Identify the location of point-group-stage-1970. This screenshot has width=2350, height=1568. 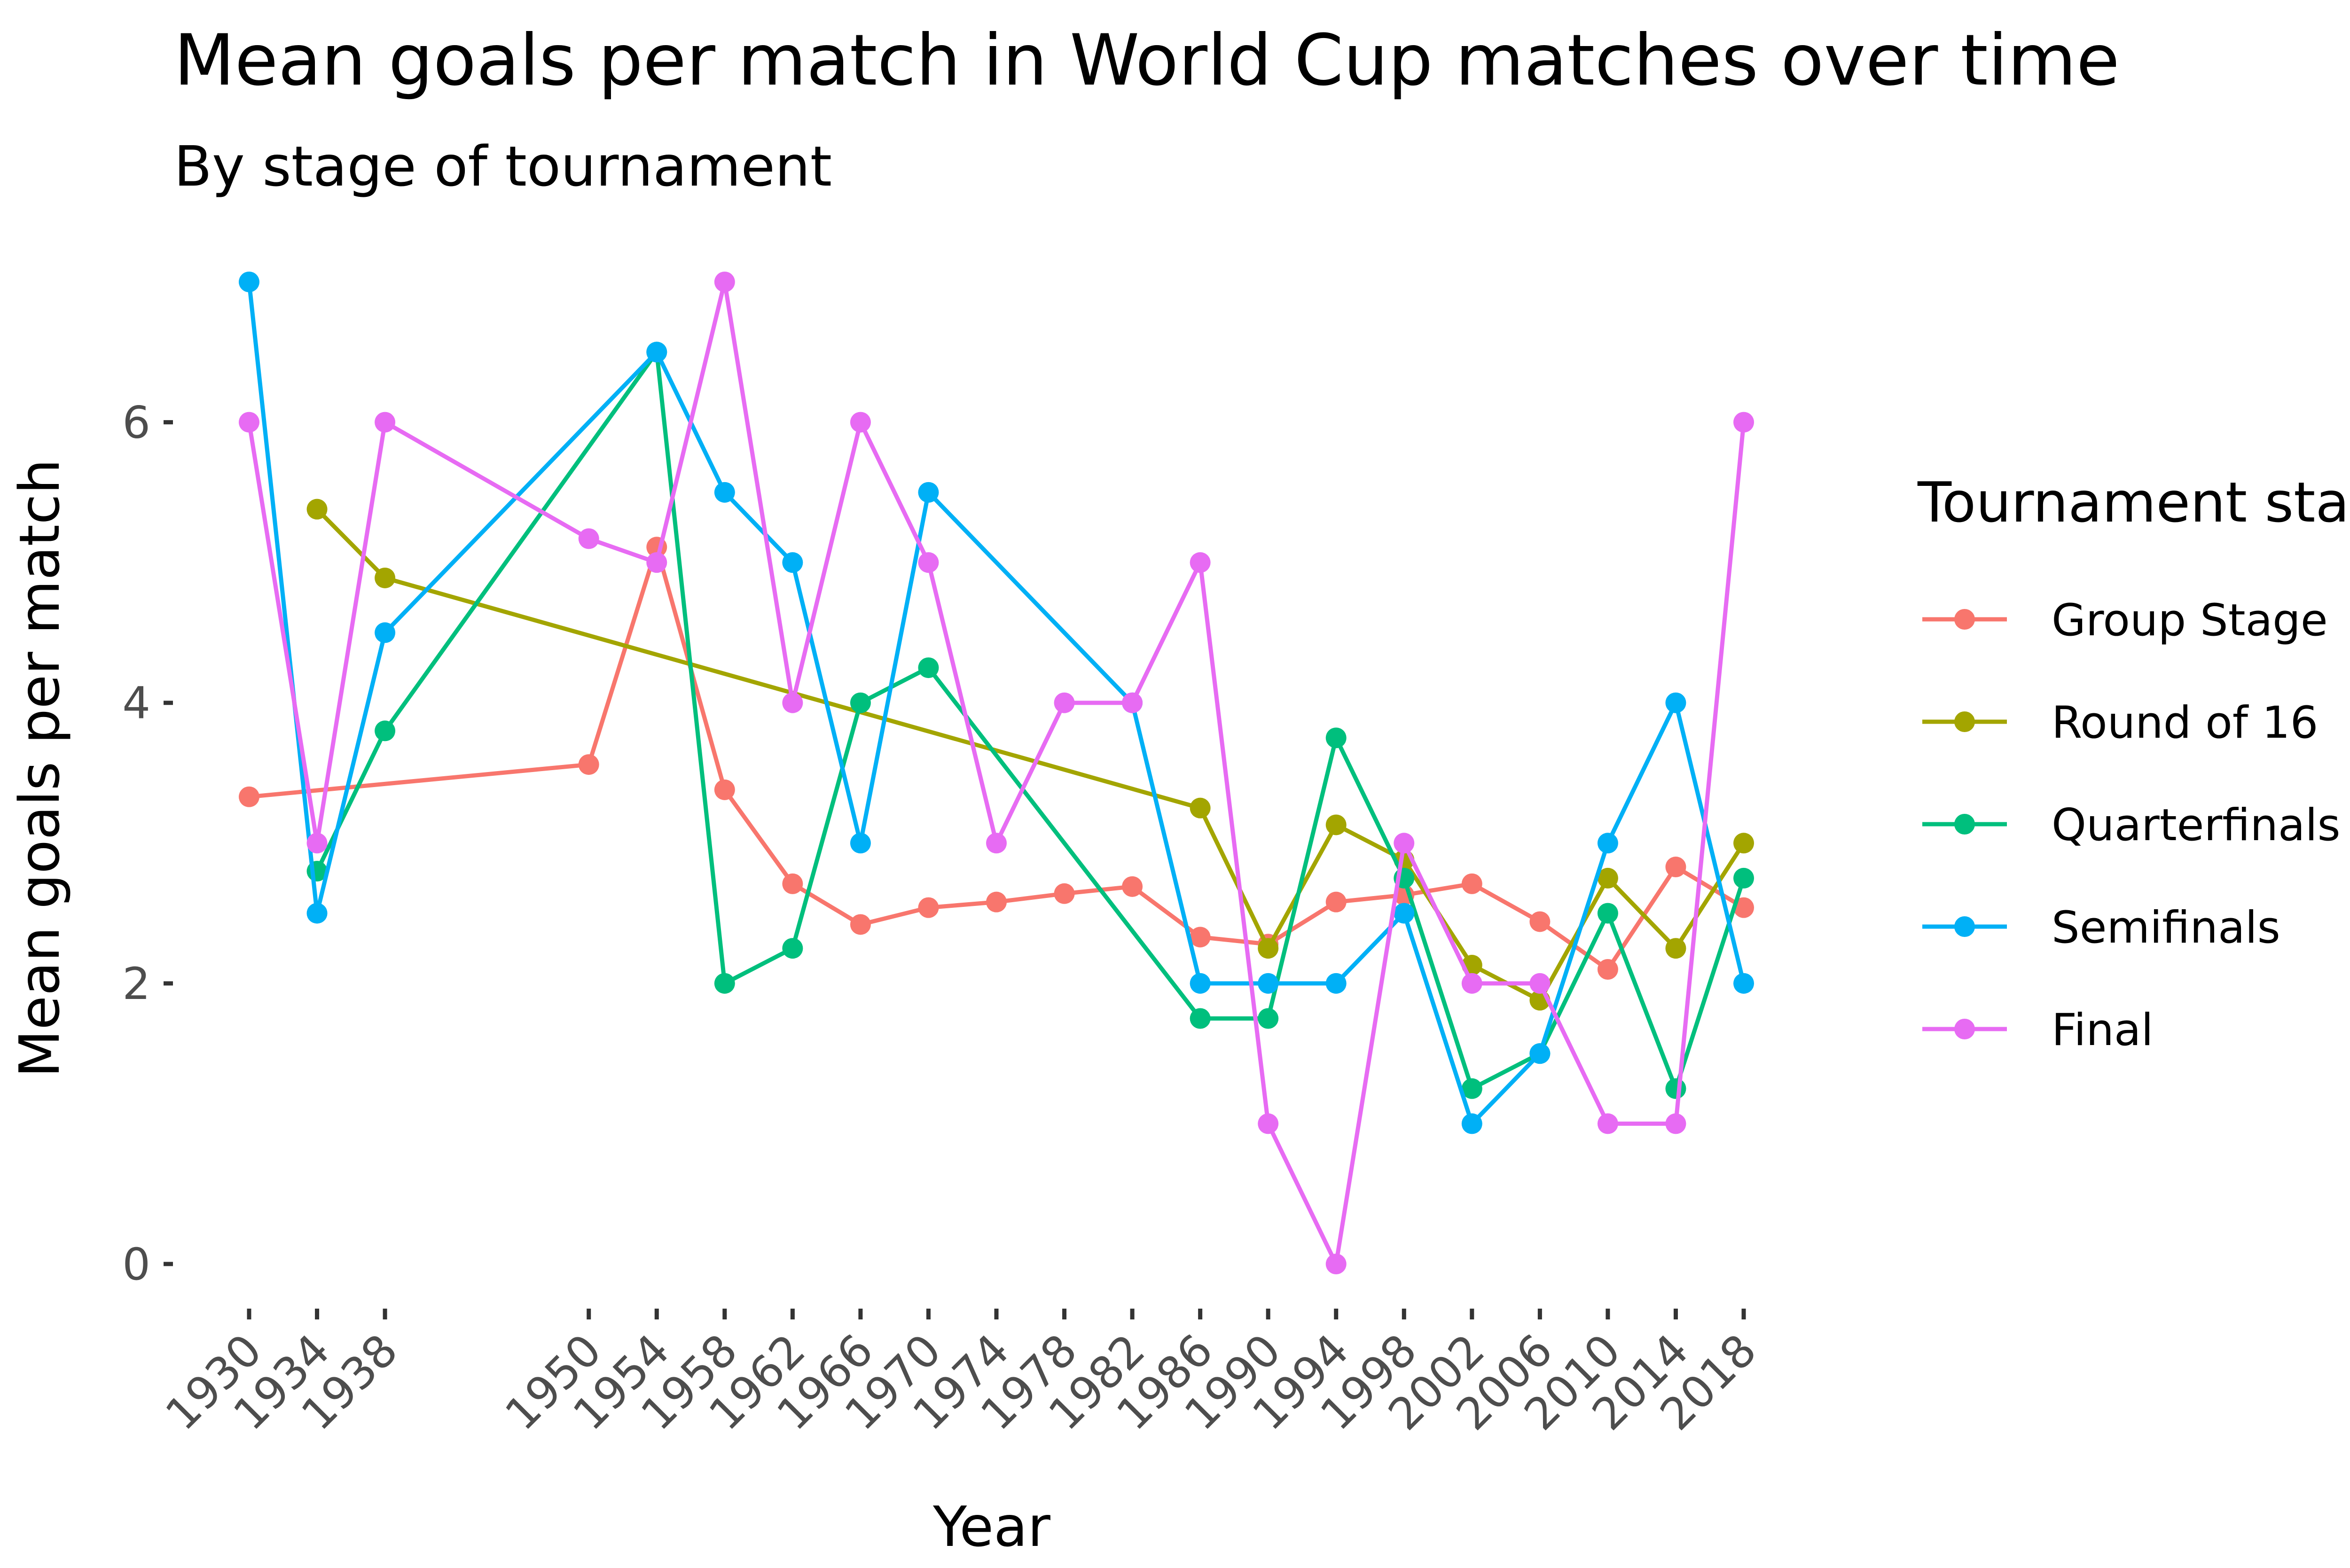
(928, 908).